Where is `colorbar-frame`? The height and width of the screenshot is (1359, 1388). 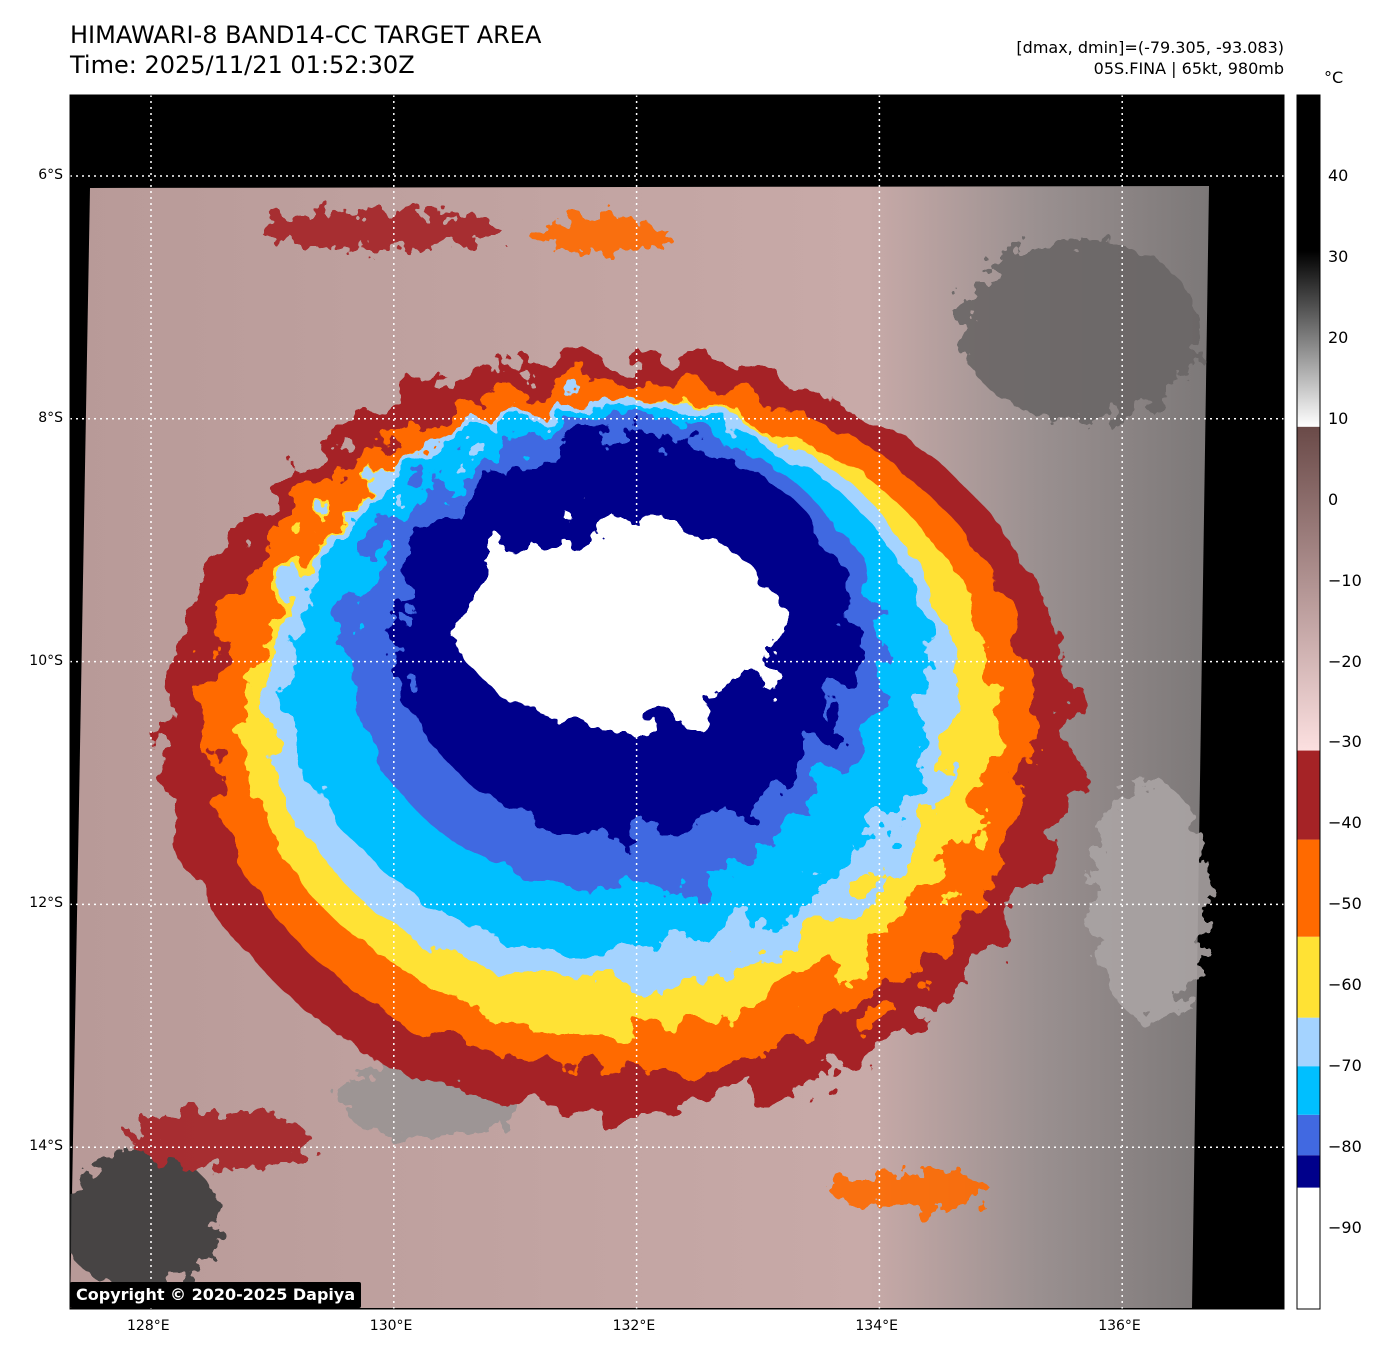
colorbar-frame is located at coordinates (1308, 702).